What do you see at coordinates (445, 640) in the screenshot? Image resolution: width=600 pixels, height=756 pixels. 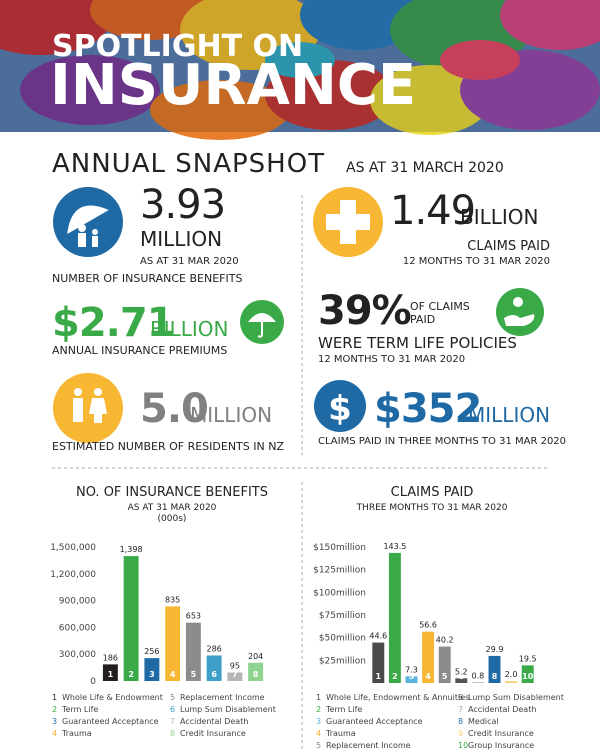 I see `value-label: 40.2` at bounding box center [445, 640].